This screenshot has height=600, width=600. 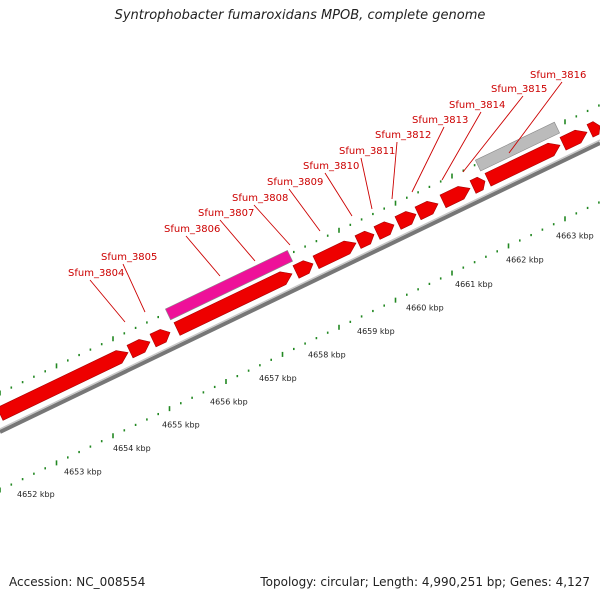 What do you see at coordinates (558, 75) in the screenshot?
I see `gene-label: Sfum_3816` at bounding box center [558, 75].